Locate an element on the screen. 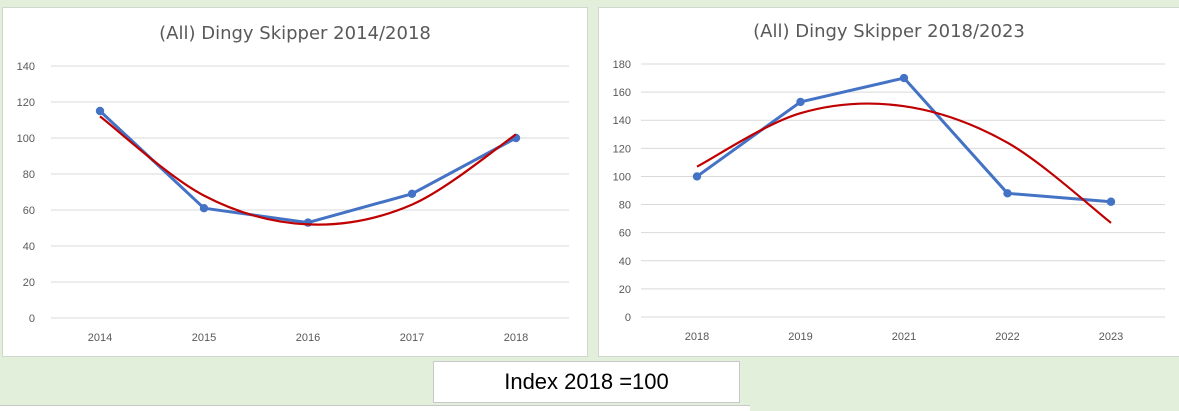 The width and height of the screenshot is (1179, 411). x-tick-label: 2014 is located at coordinates (100, 338).